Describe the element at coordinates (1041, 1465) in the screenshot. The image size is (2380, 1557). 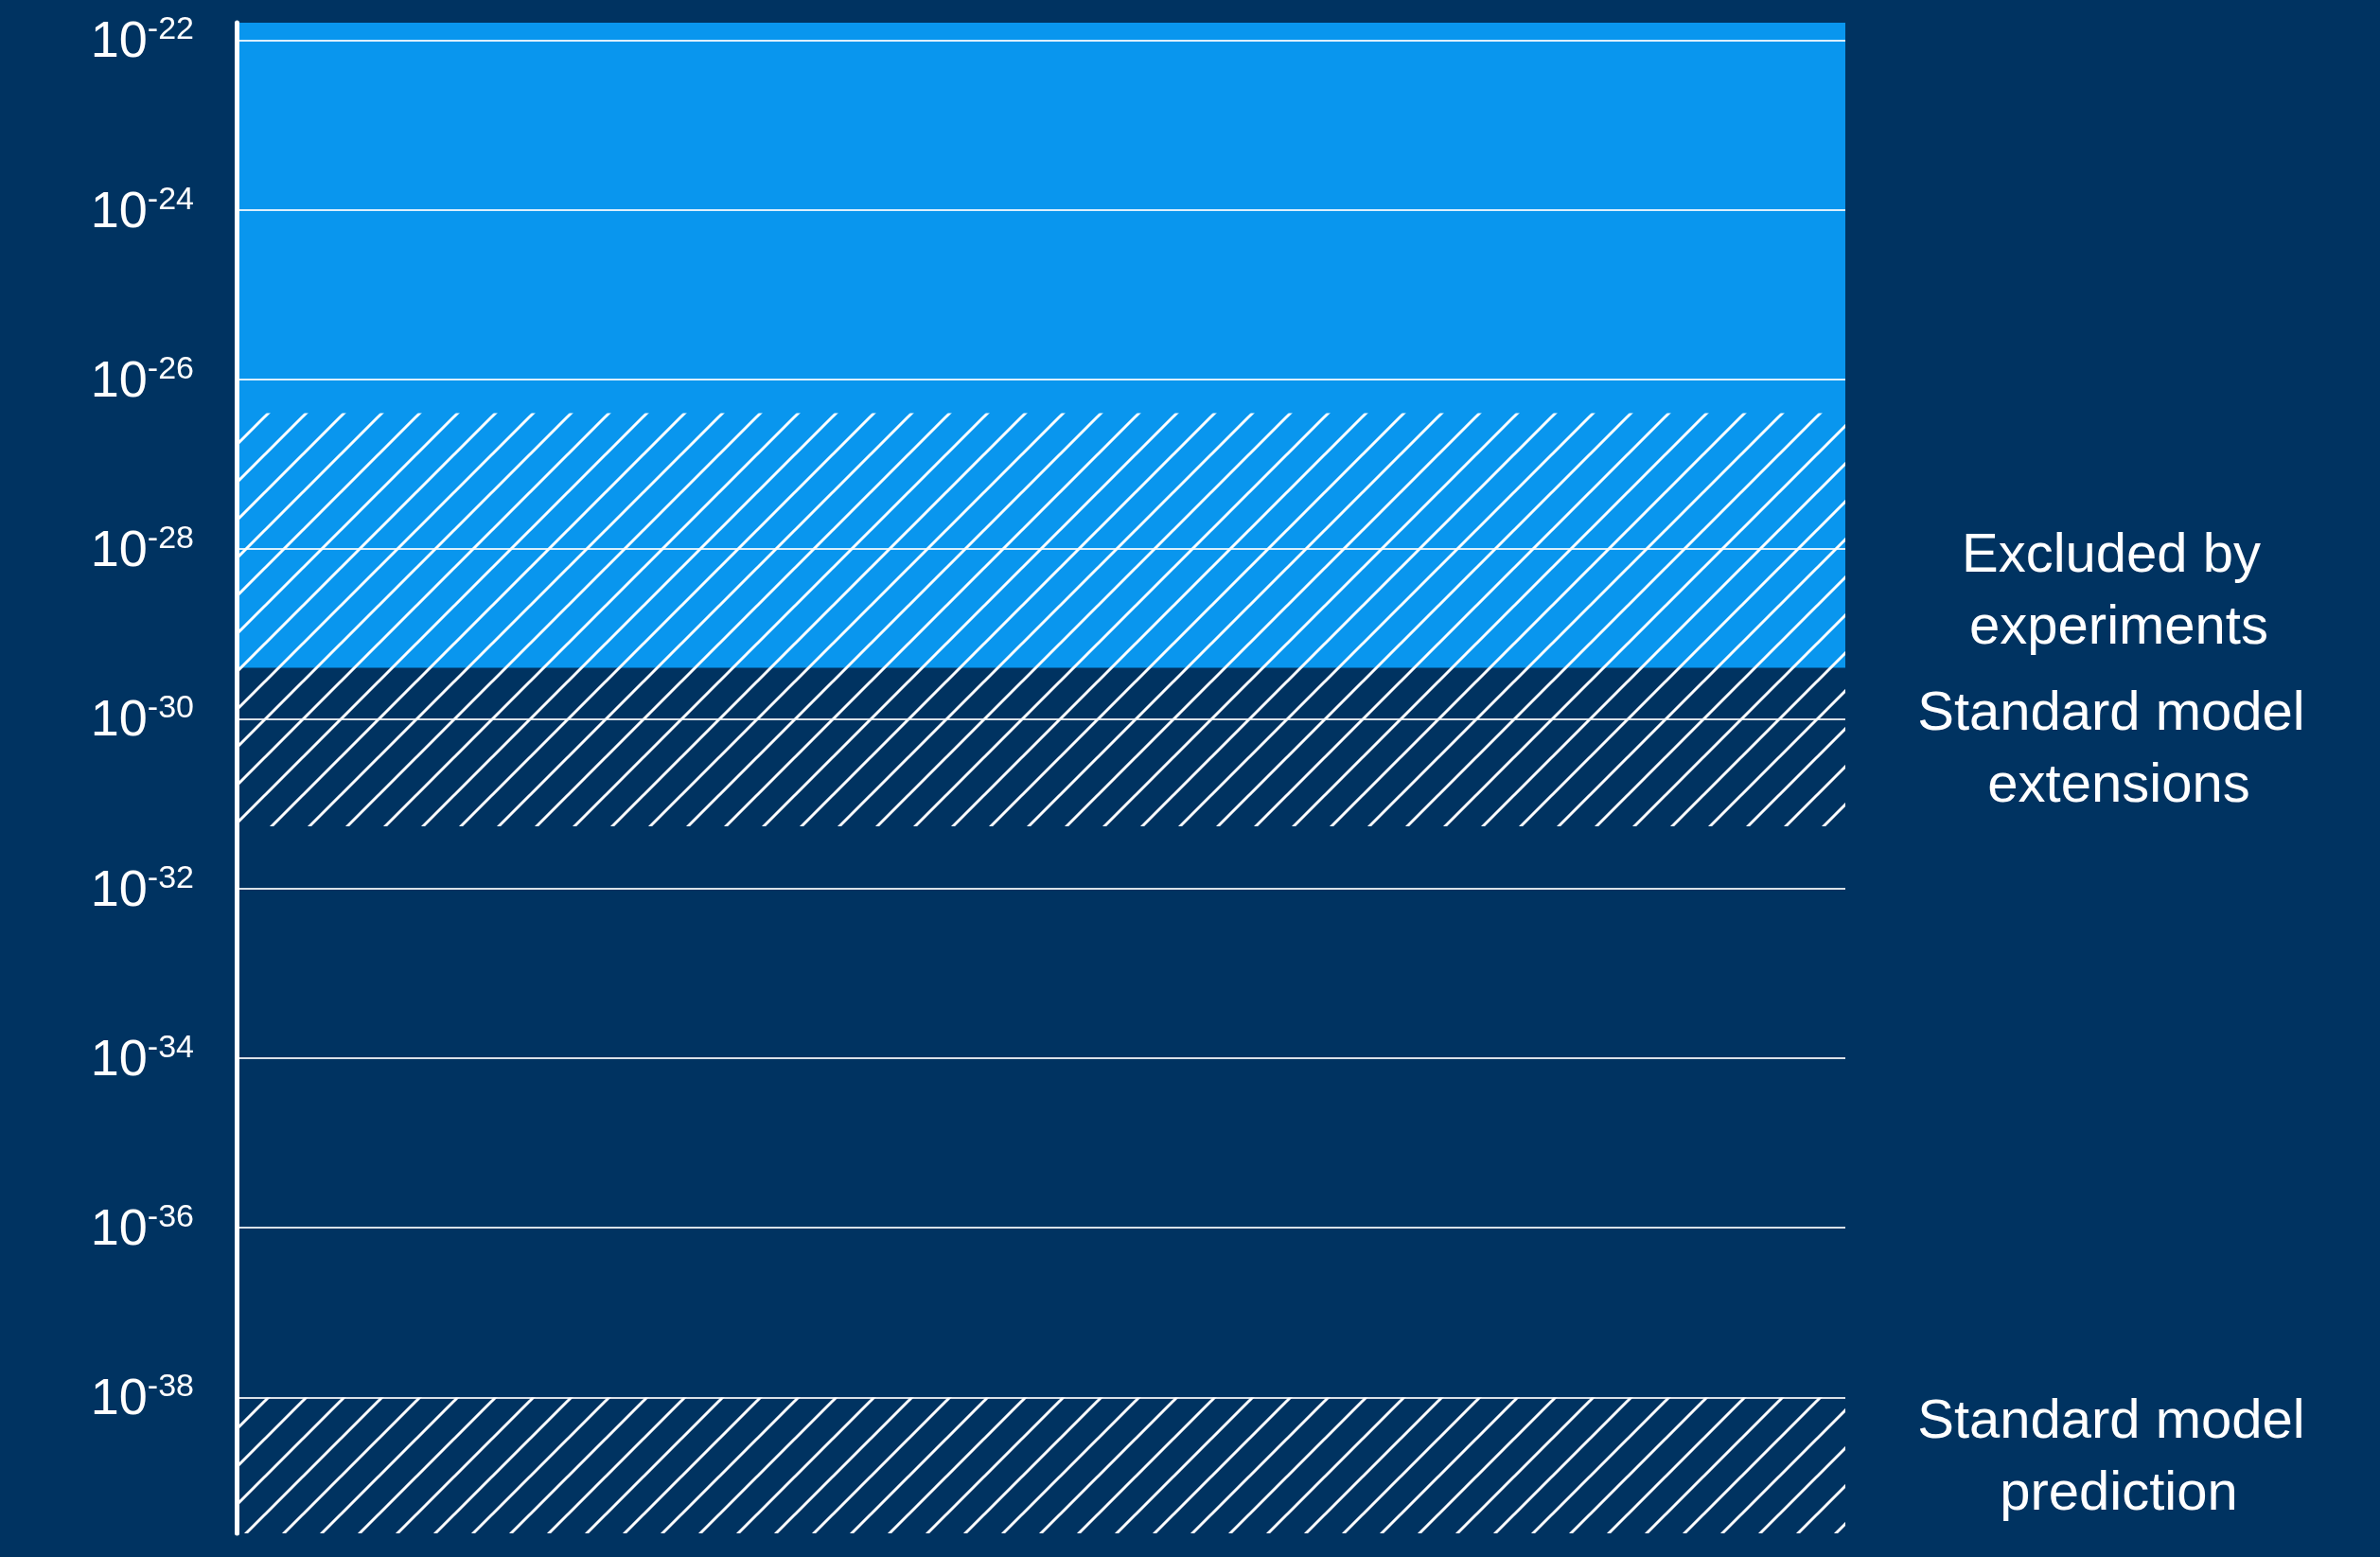
I see `bar` at that location.